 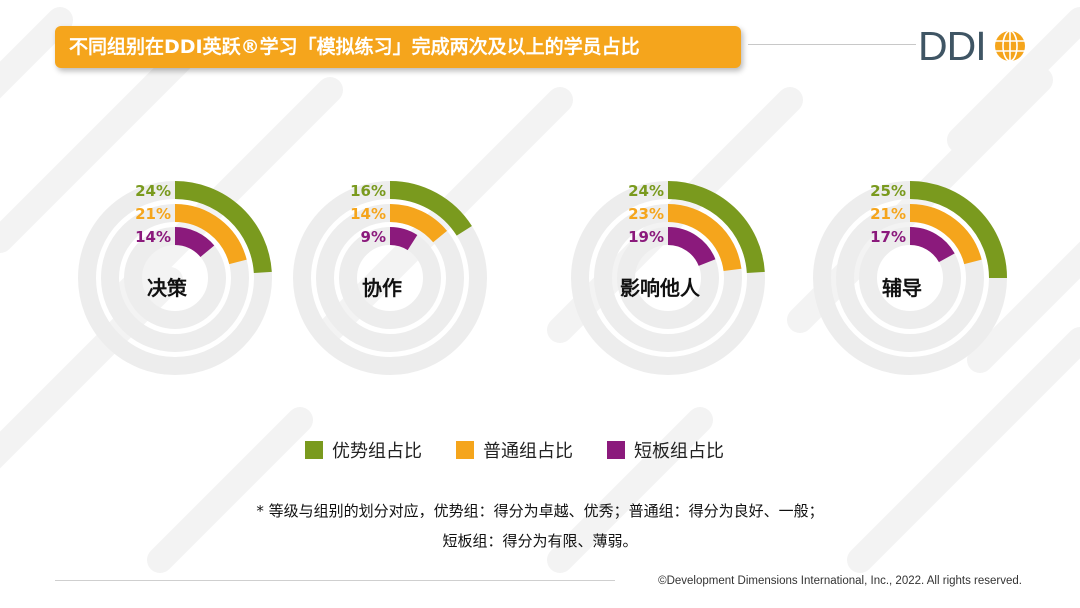 What do you see at coordinates (398, 47) in the screenshot?
I see `chart-title: 不同组别在DDI英跃®学习「模拟练习」完成两次及以上的学员占比` at bounding box center [398, 47].